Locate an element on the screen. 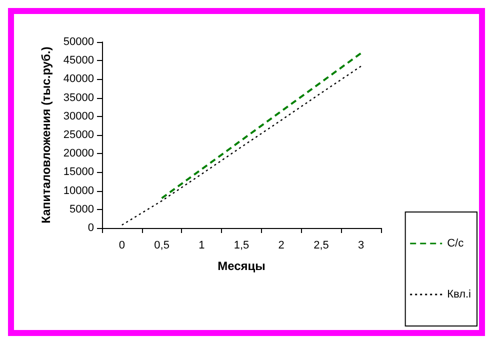 The image size is (493, 344). x-tick-label: 2,5 is located at coordinates (321, 246).